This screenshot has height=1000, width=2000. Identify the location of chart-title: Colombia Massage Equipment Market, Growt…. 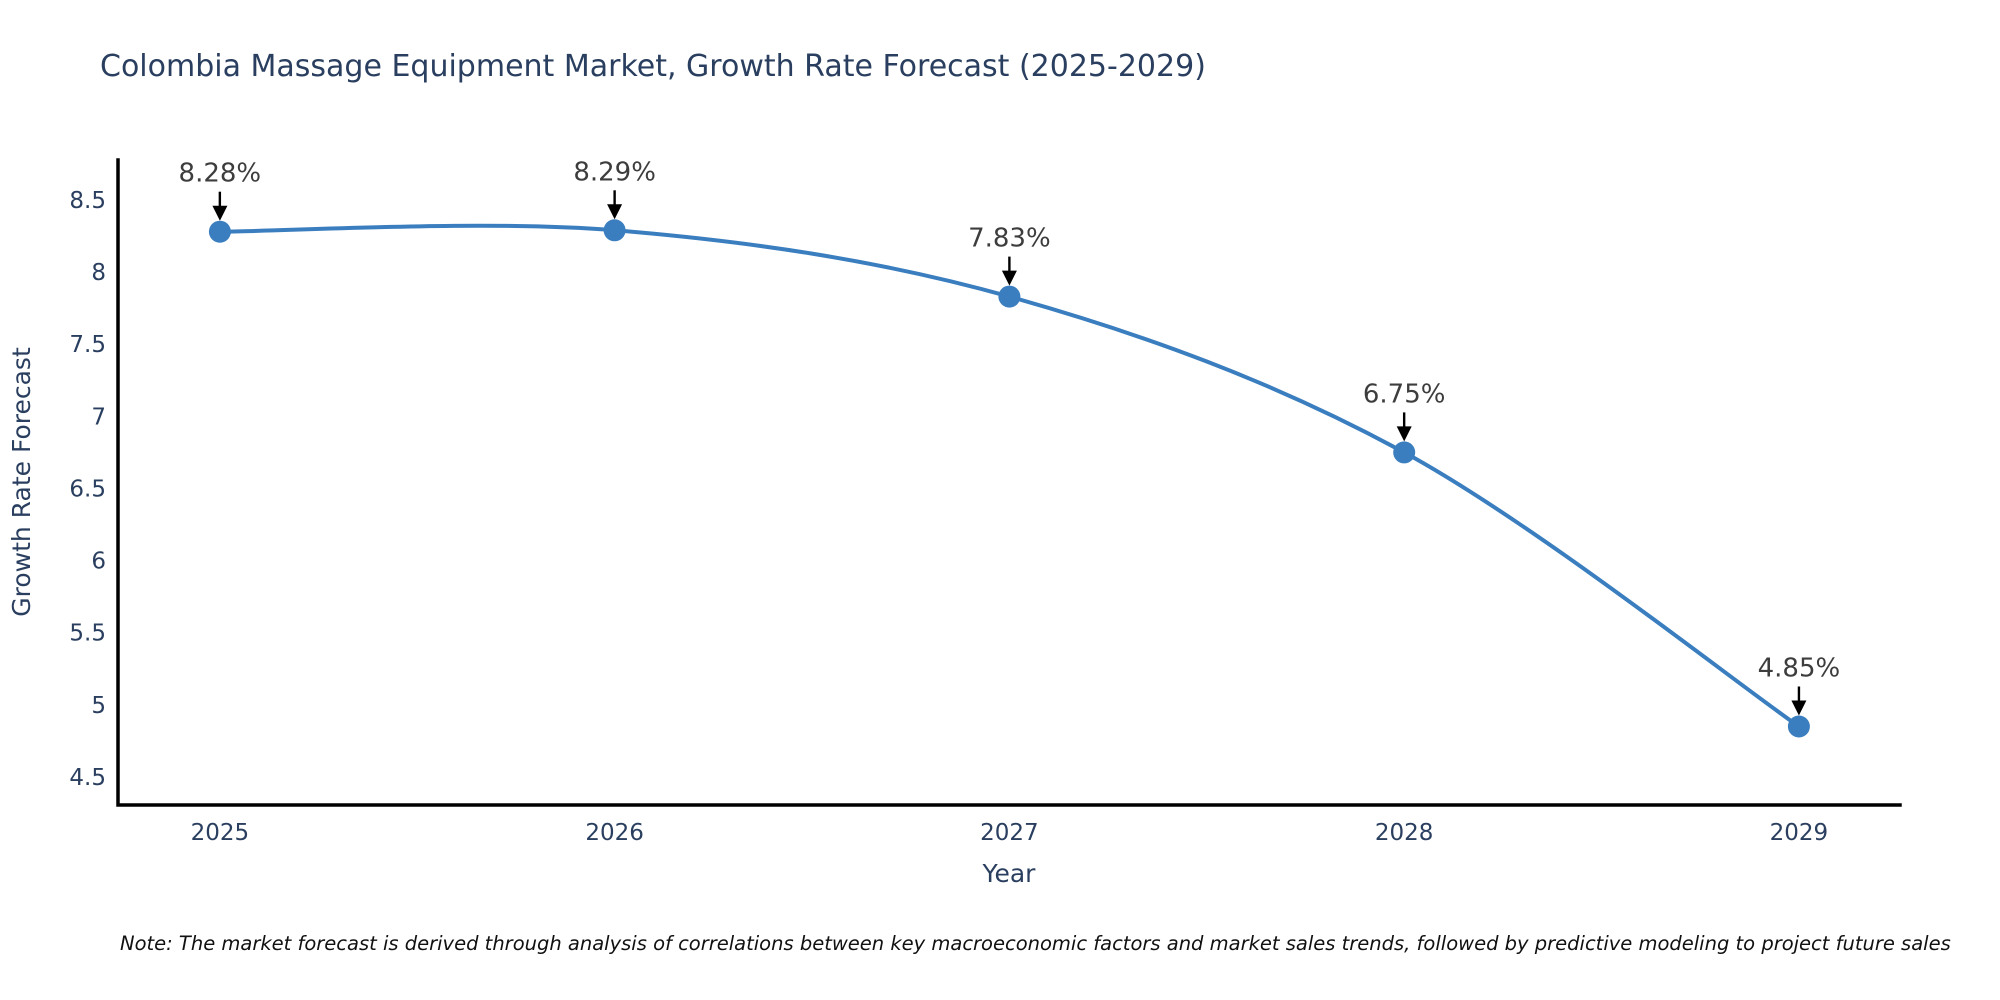
(653, 66).